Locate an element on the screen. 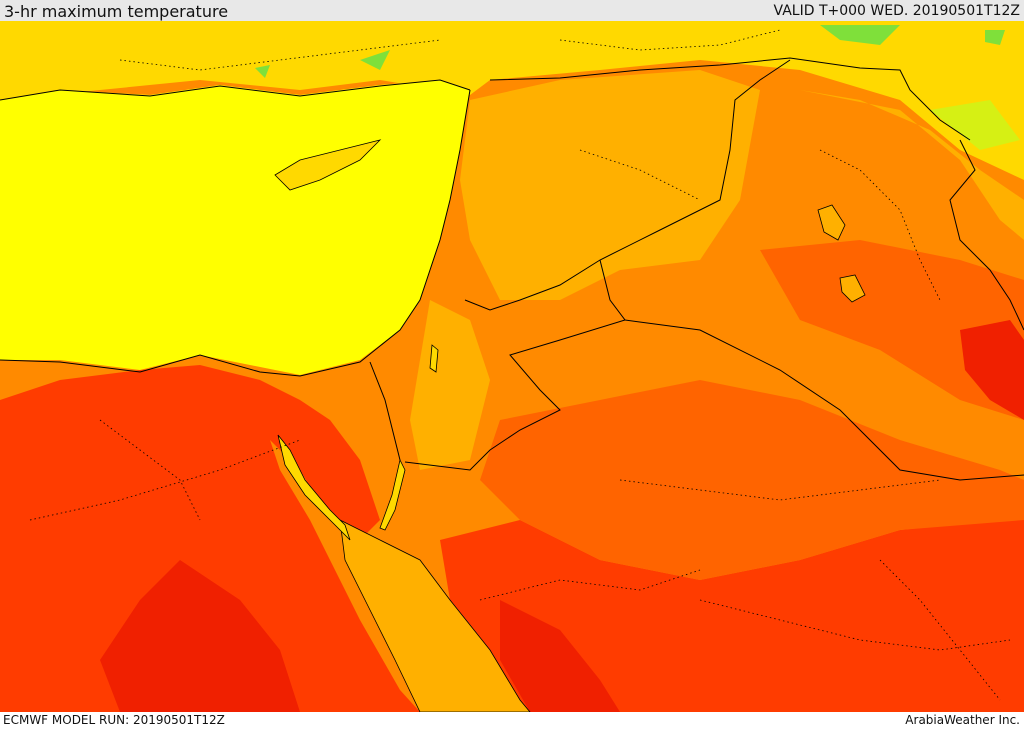 This screenshot has width=1024, height=729. lake-razazza is located at coordinates (852, 288).